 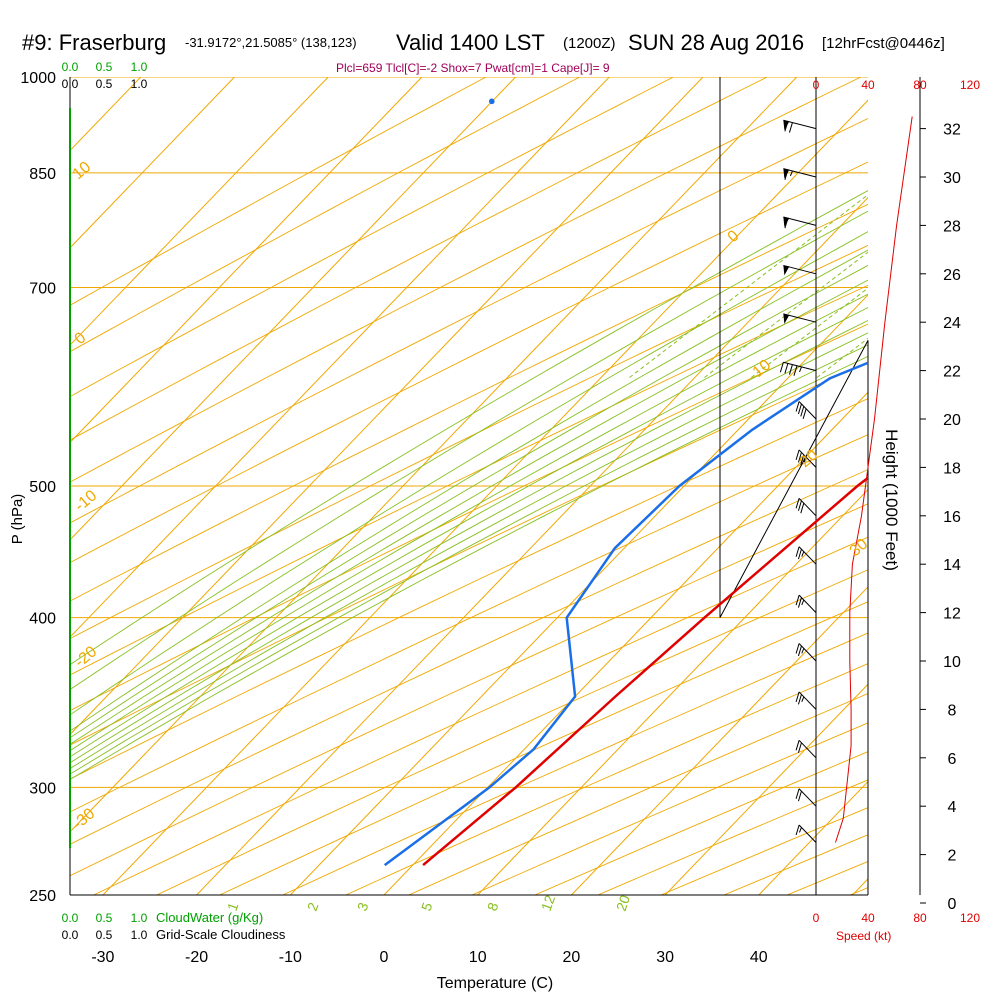 I want to click on speed-tick-bottom: 80, so click(x=920, y=918).